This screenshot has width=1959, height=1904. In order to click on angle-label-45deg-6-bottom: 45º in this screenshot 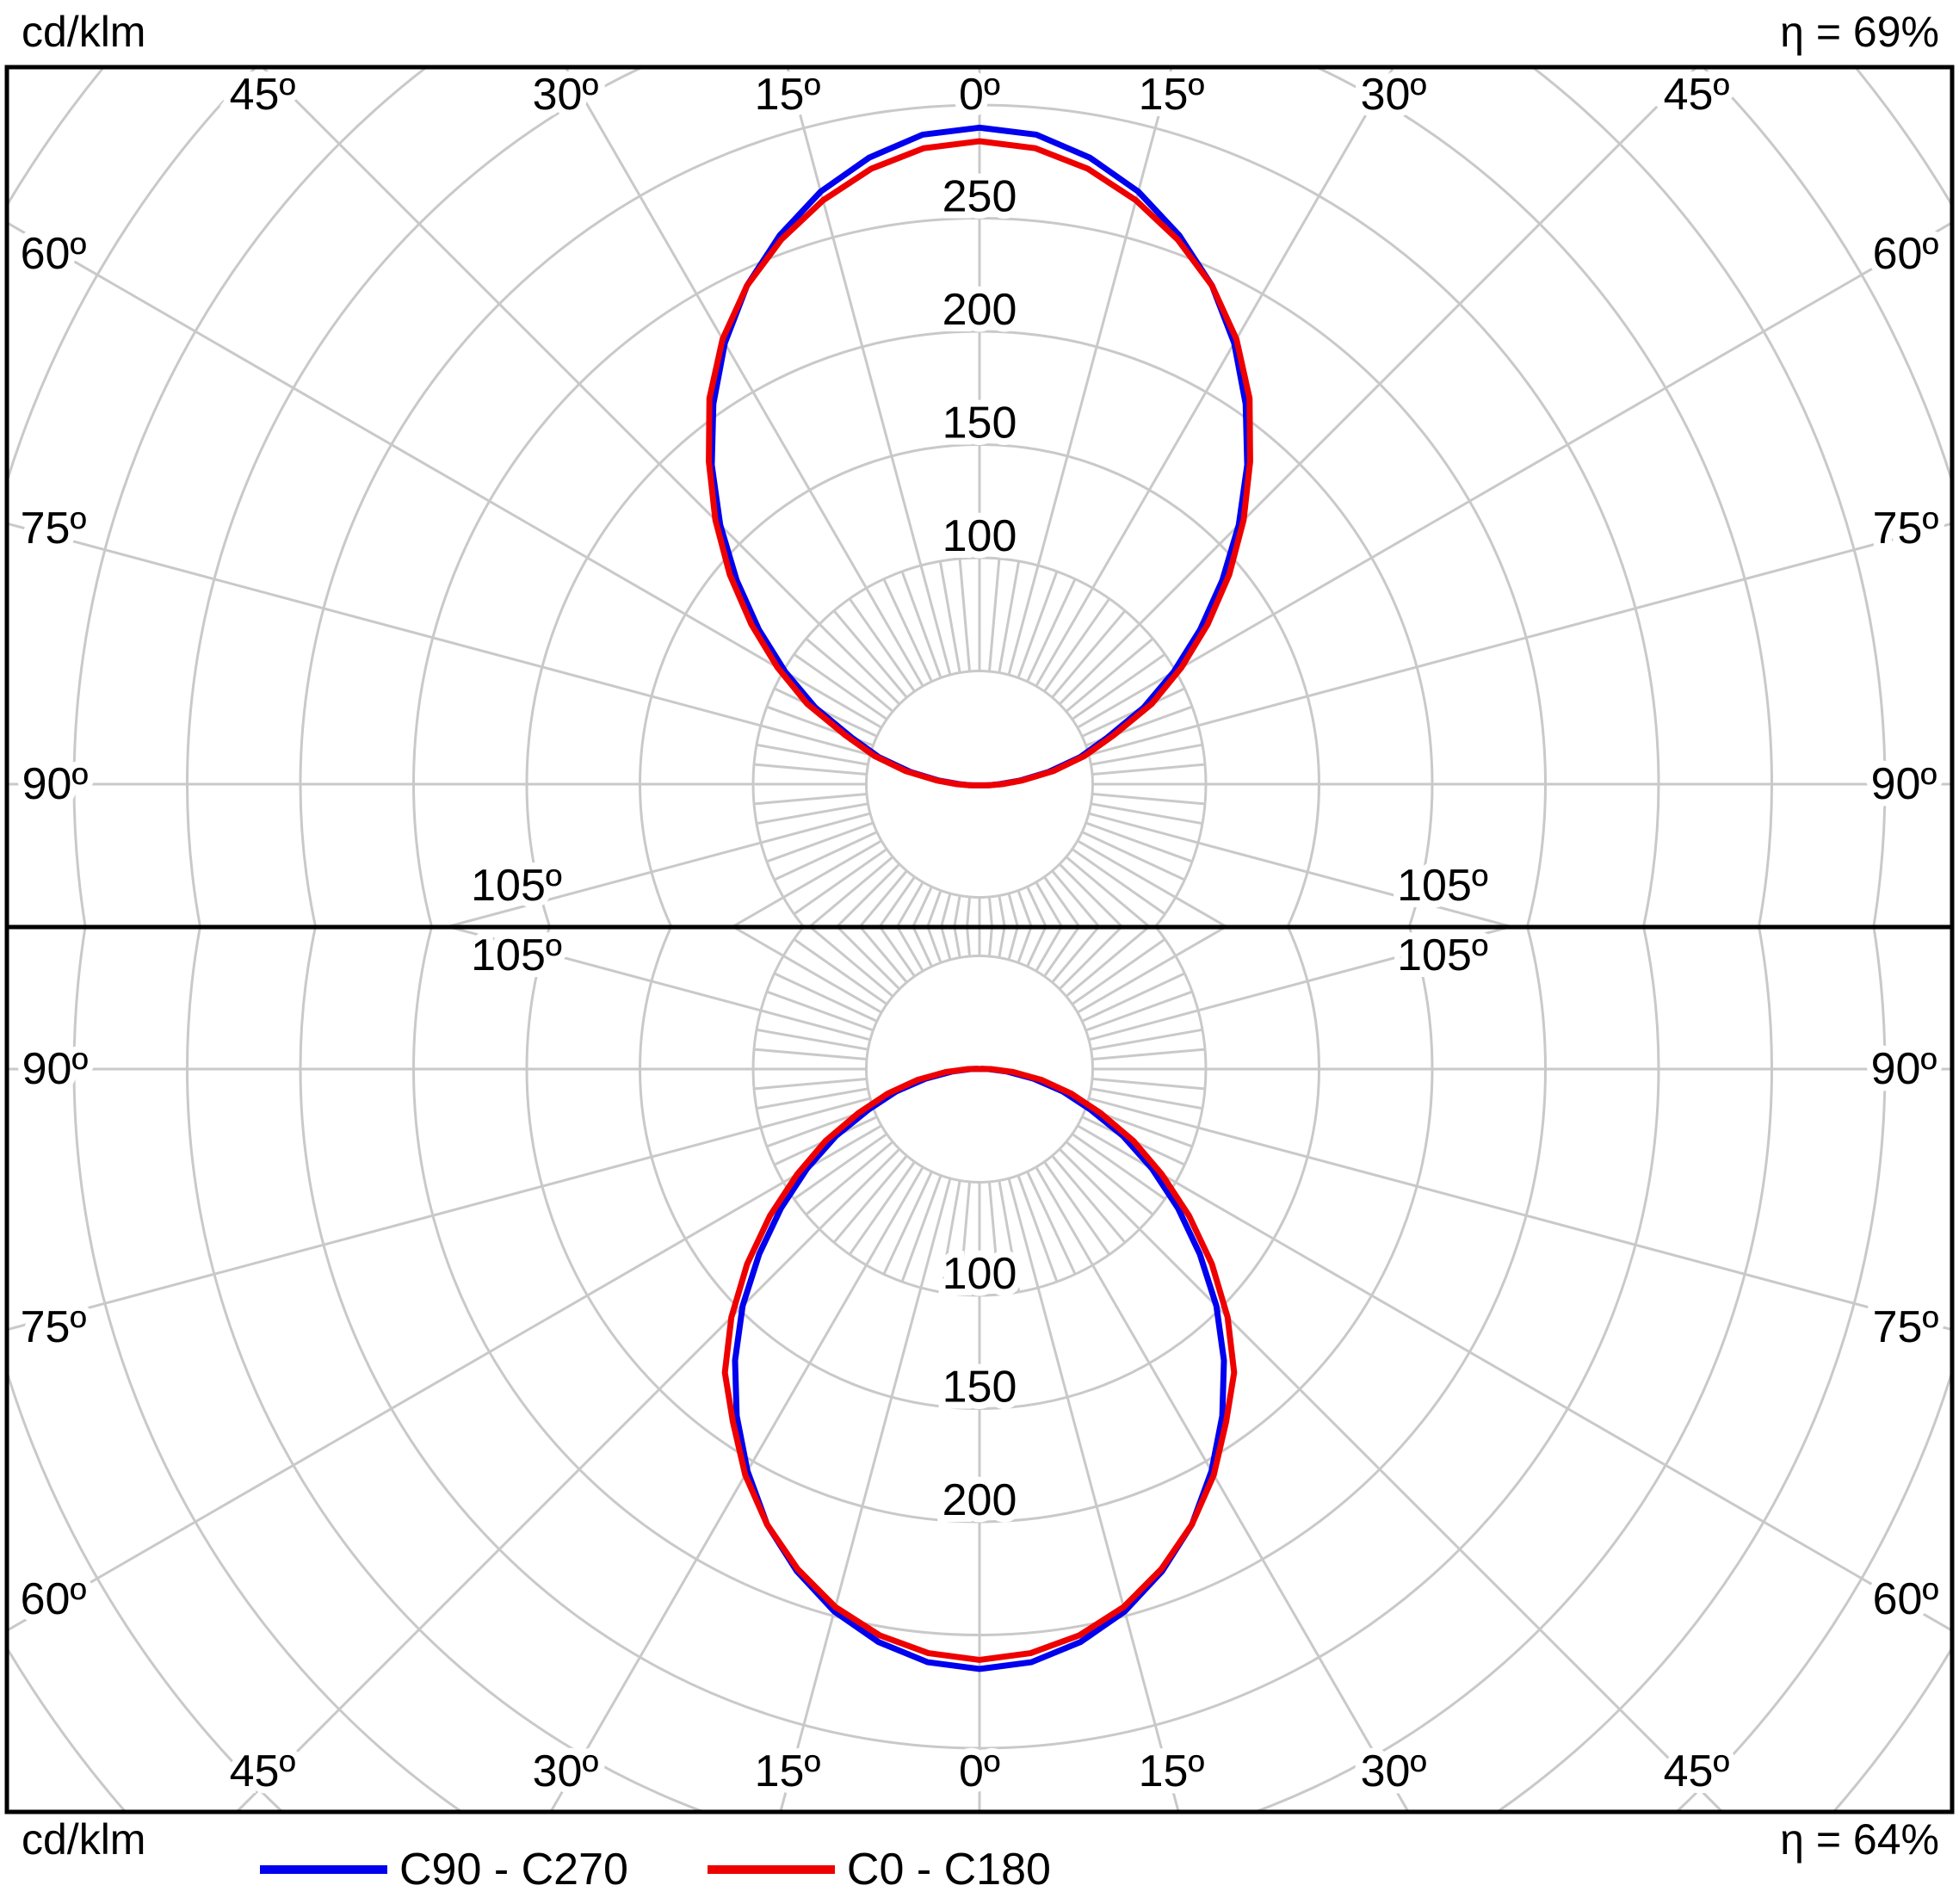, I will do `click(1697, 1771)`.